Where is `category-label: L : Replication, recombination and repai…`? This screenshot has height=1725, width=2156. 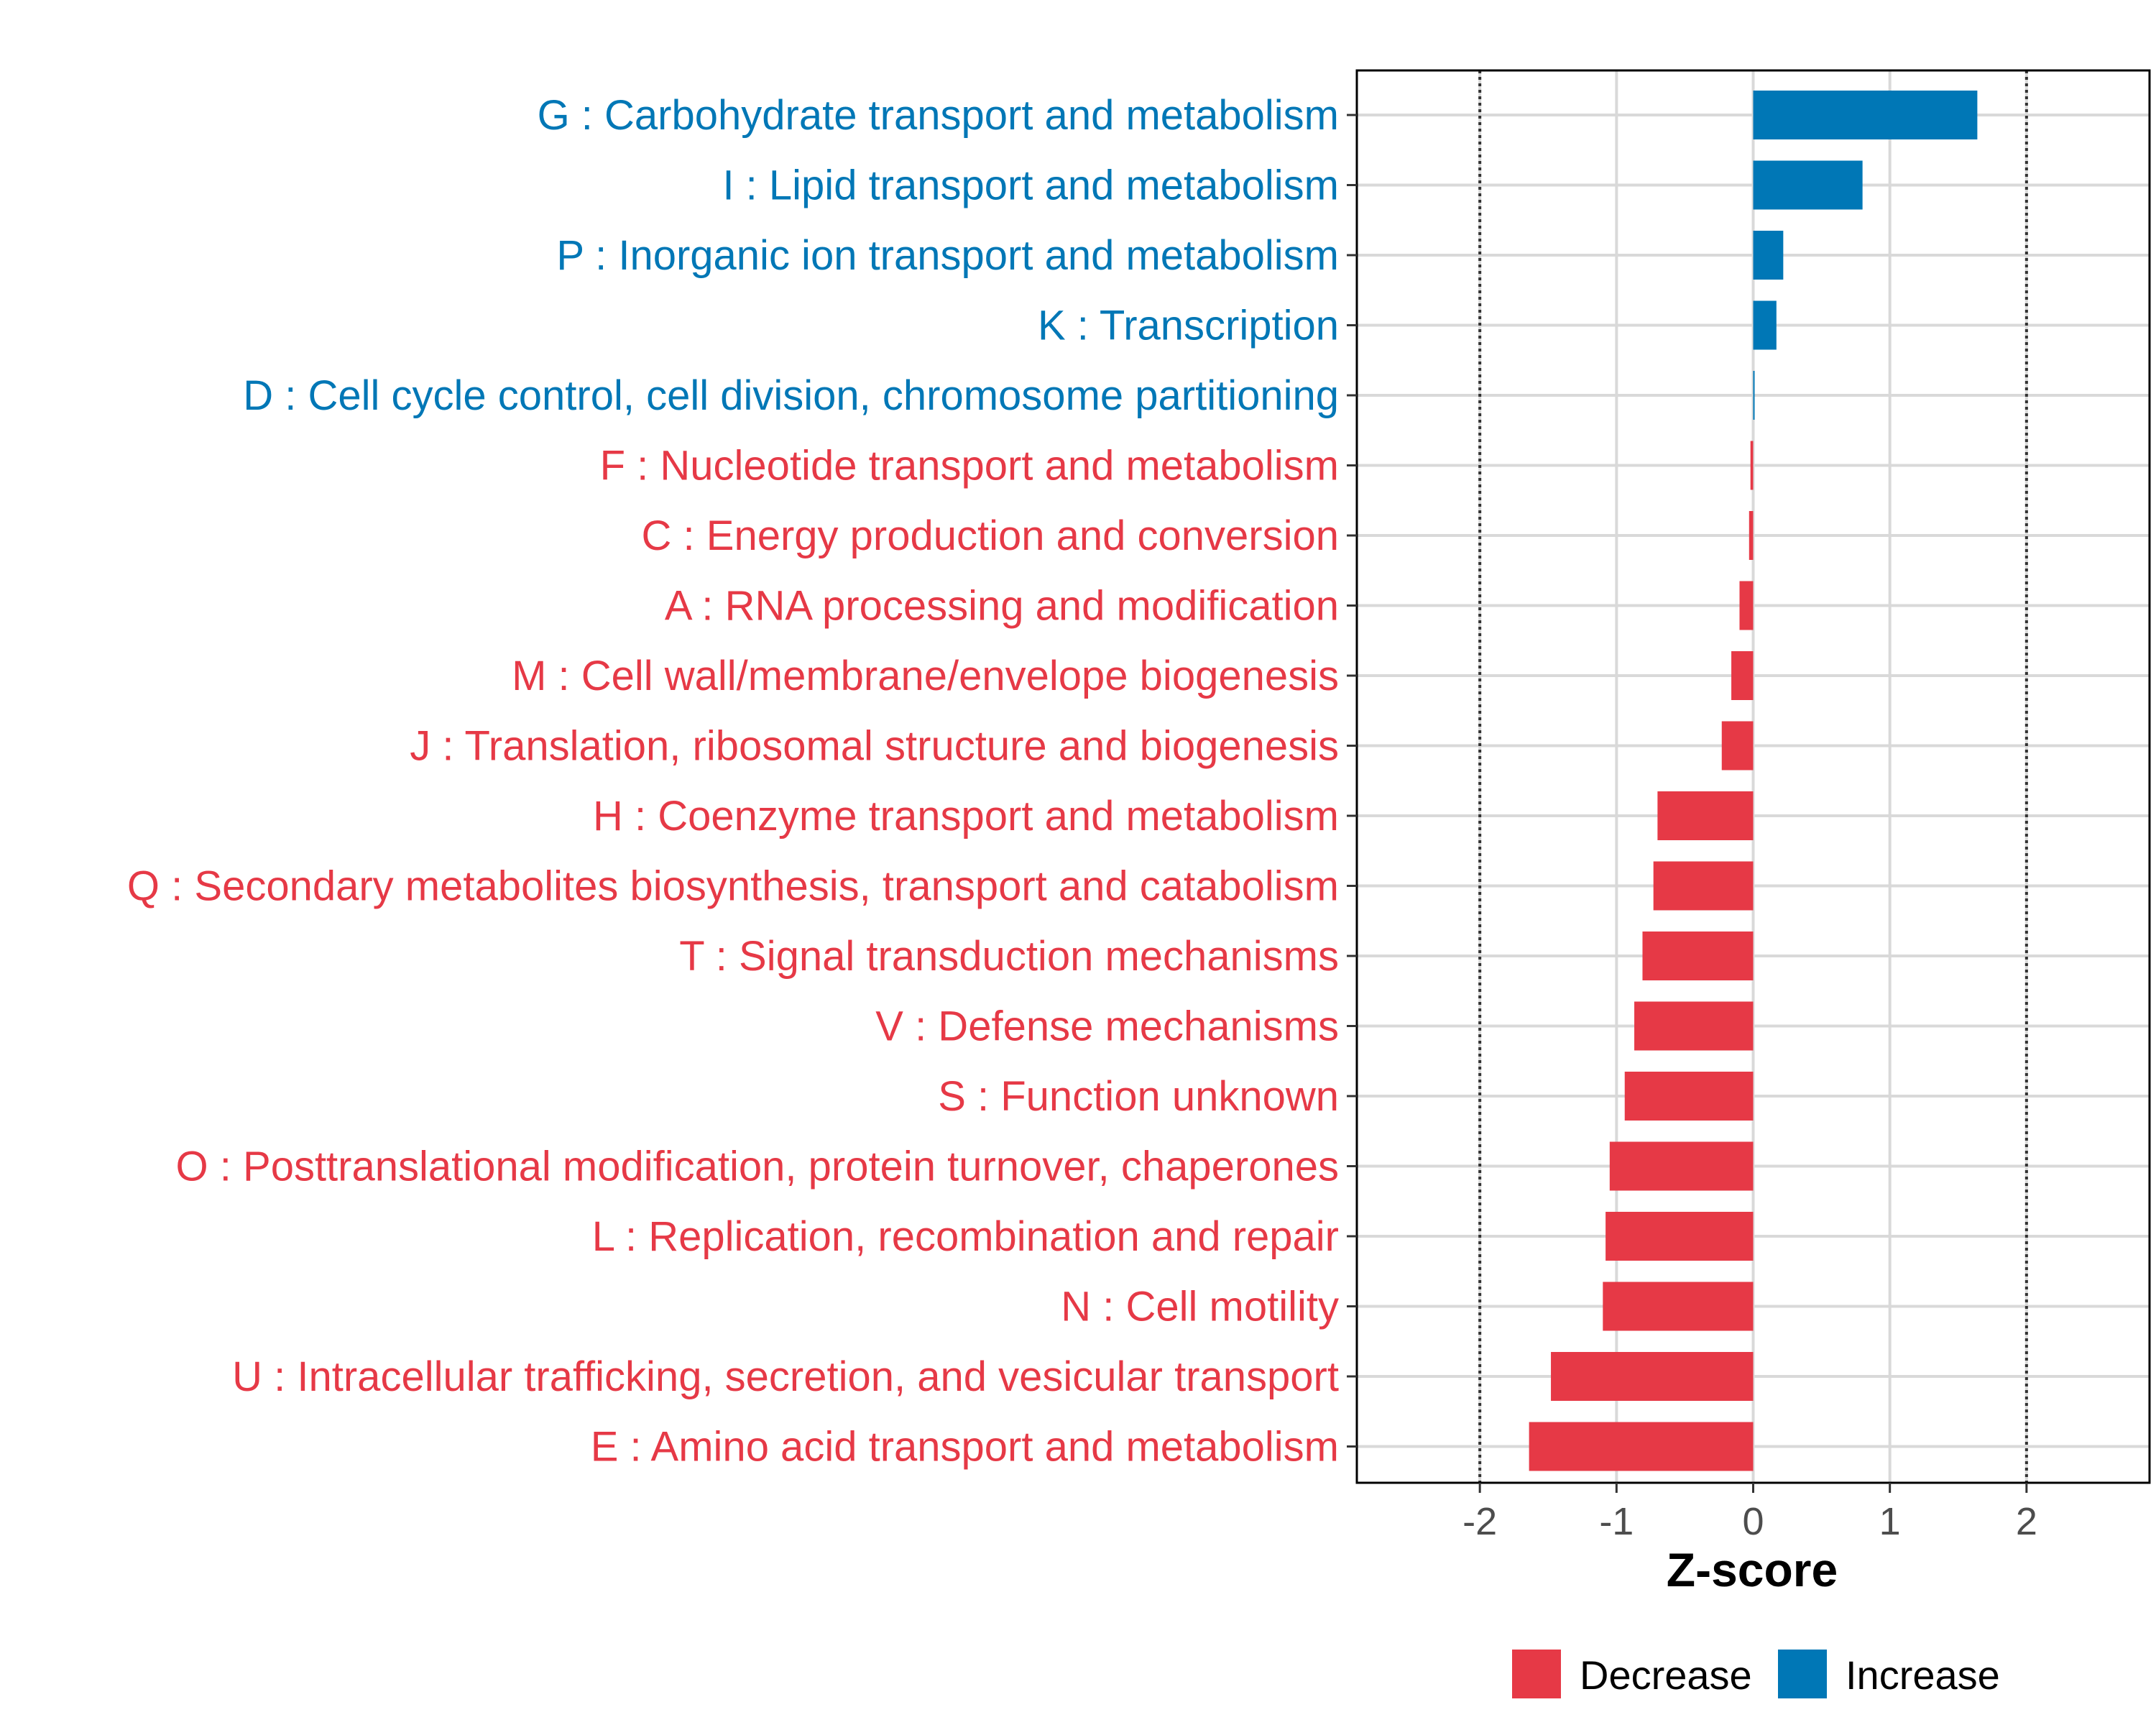 category-label: L : Replication, recombination and repai… is located at coordinates (965, 1236).